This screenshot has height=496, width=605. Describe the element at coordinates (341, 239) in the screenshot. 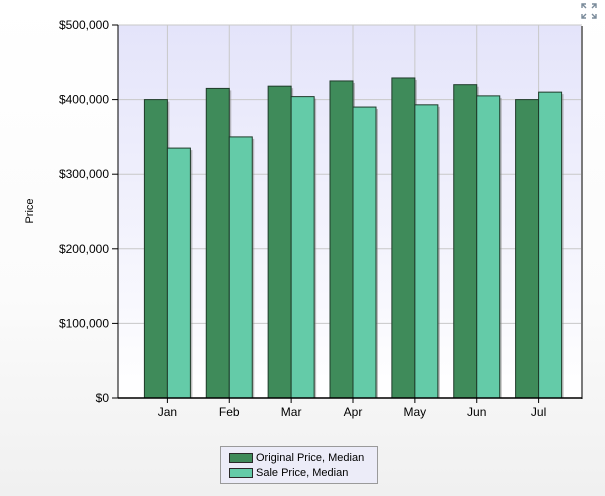

I see `bar-original-price-apr` at that location.